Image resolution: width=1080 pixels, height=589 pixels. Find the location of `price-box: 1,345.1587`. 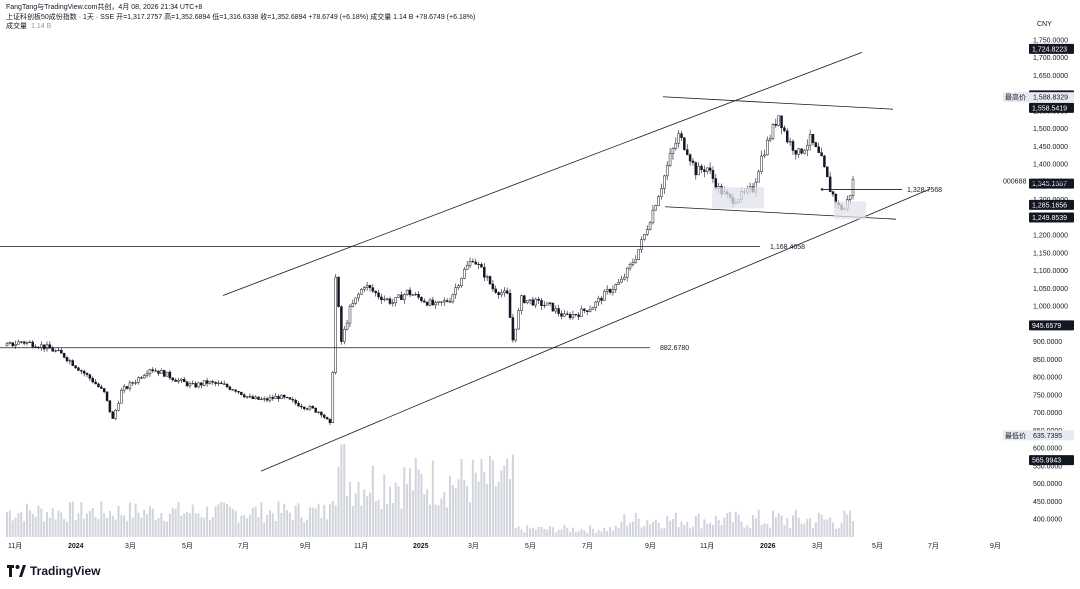

price-box: 1,345.1587 is located at coordinates (1051, 183).